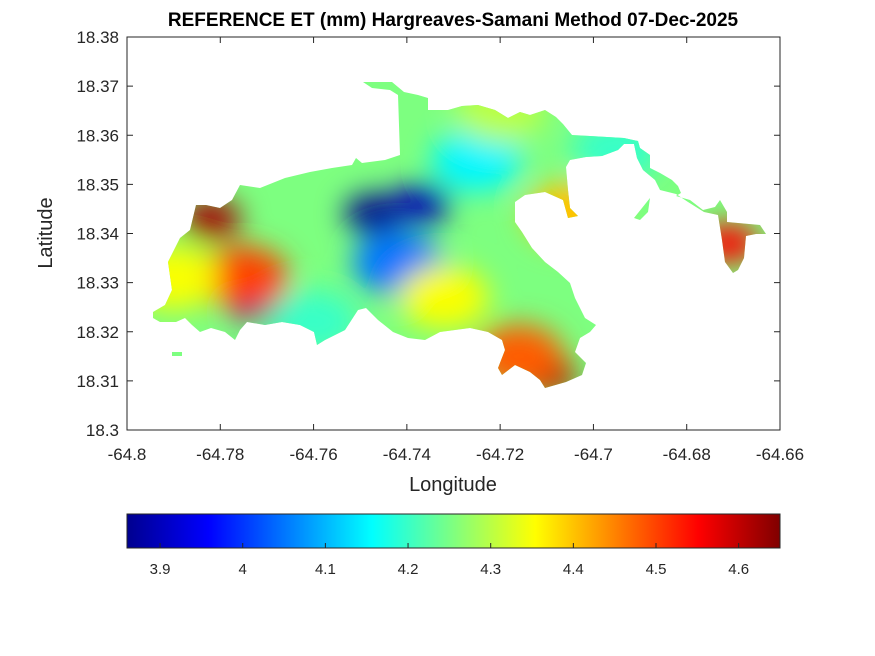 The width and height of the screenshot is (875, 656). What do you see at coordinates (656, 569) in the screenshot?
I see `colorbar-tick-label: 4.5` at bounding box center [656, 569].